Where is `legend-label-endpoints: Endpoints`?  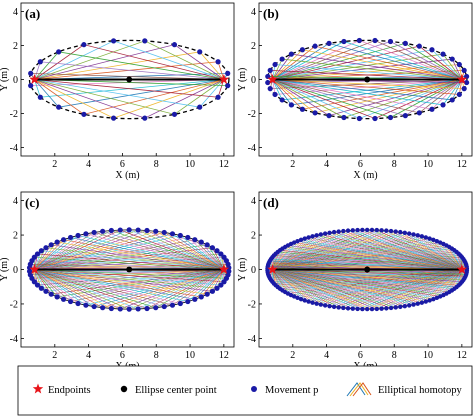 legend-label-endpoints: Endpoints is located at coordinates (69, 390).